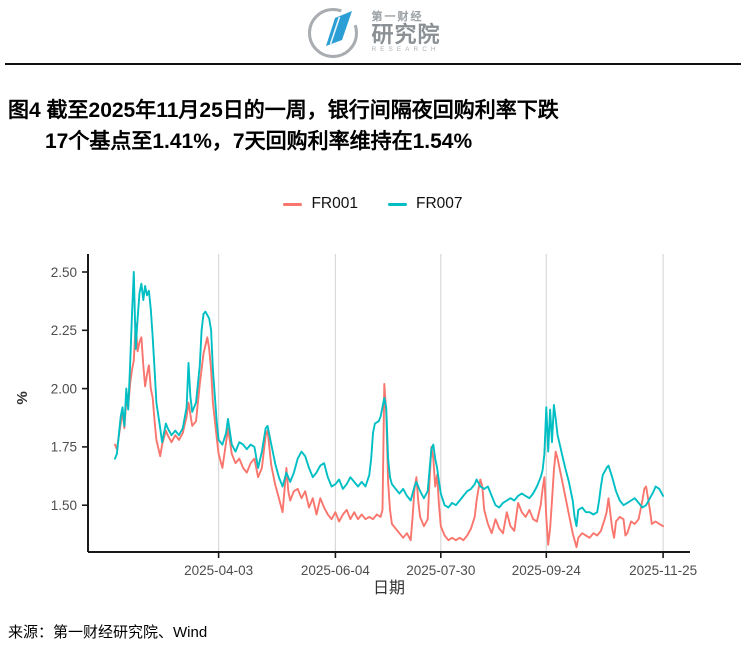 This screenshot has height=659, width=746. What do you see at coordinates (336, 570) in the screenshot?
I see `x-tick-label: 2025-06-04` at bounding box center [336, 570].